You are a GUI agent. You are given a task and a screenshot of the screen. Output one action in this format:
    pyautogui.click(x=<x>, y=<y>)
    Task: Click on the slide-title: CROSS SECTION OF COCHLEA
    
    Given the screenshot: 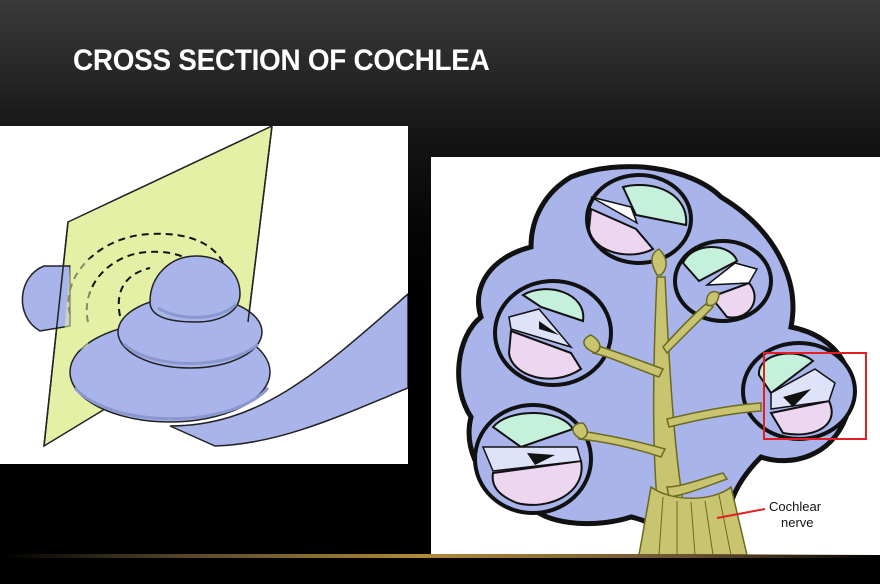 What is the action you would take?
    pyautogui.click(x=281, y=60)
    